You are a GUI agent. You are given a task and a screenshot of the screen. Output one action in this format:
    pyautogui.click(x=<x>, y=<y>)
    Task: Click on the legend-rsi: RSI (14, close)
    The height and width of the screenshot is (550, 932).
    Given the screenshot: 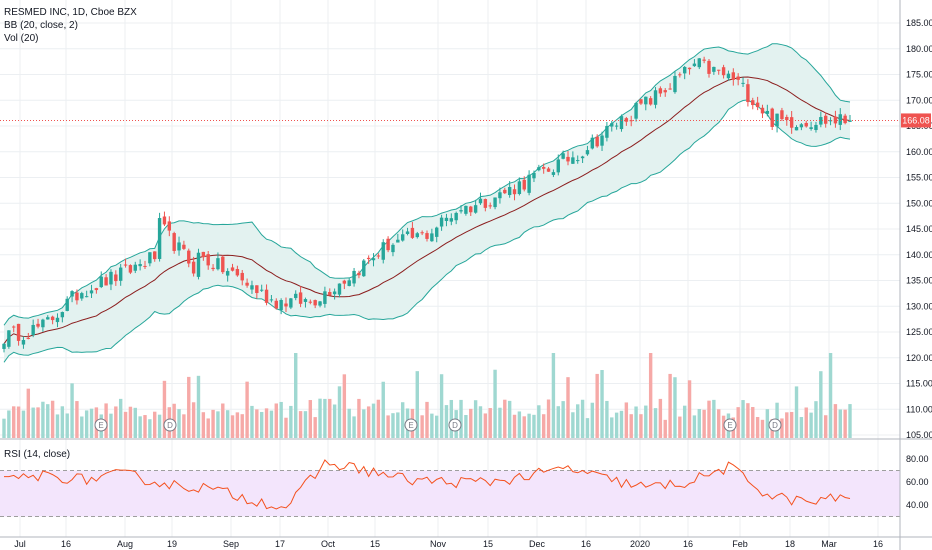 What is the action you would take?
    pyautogui.click(x=37, y=454)
    